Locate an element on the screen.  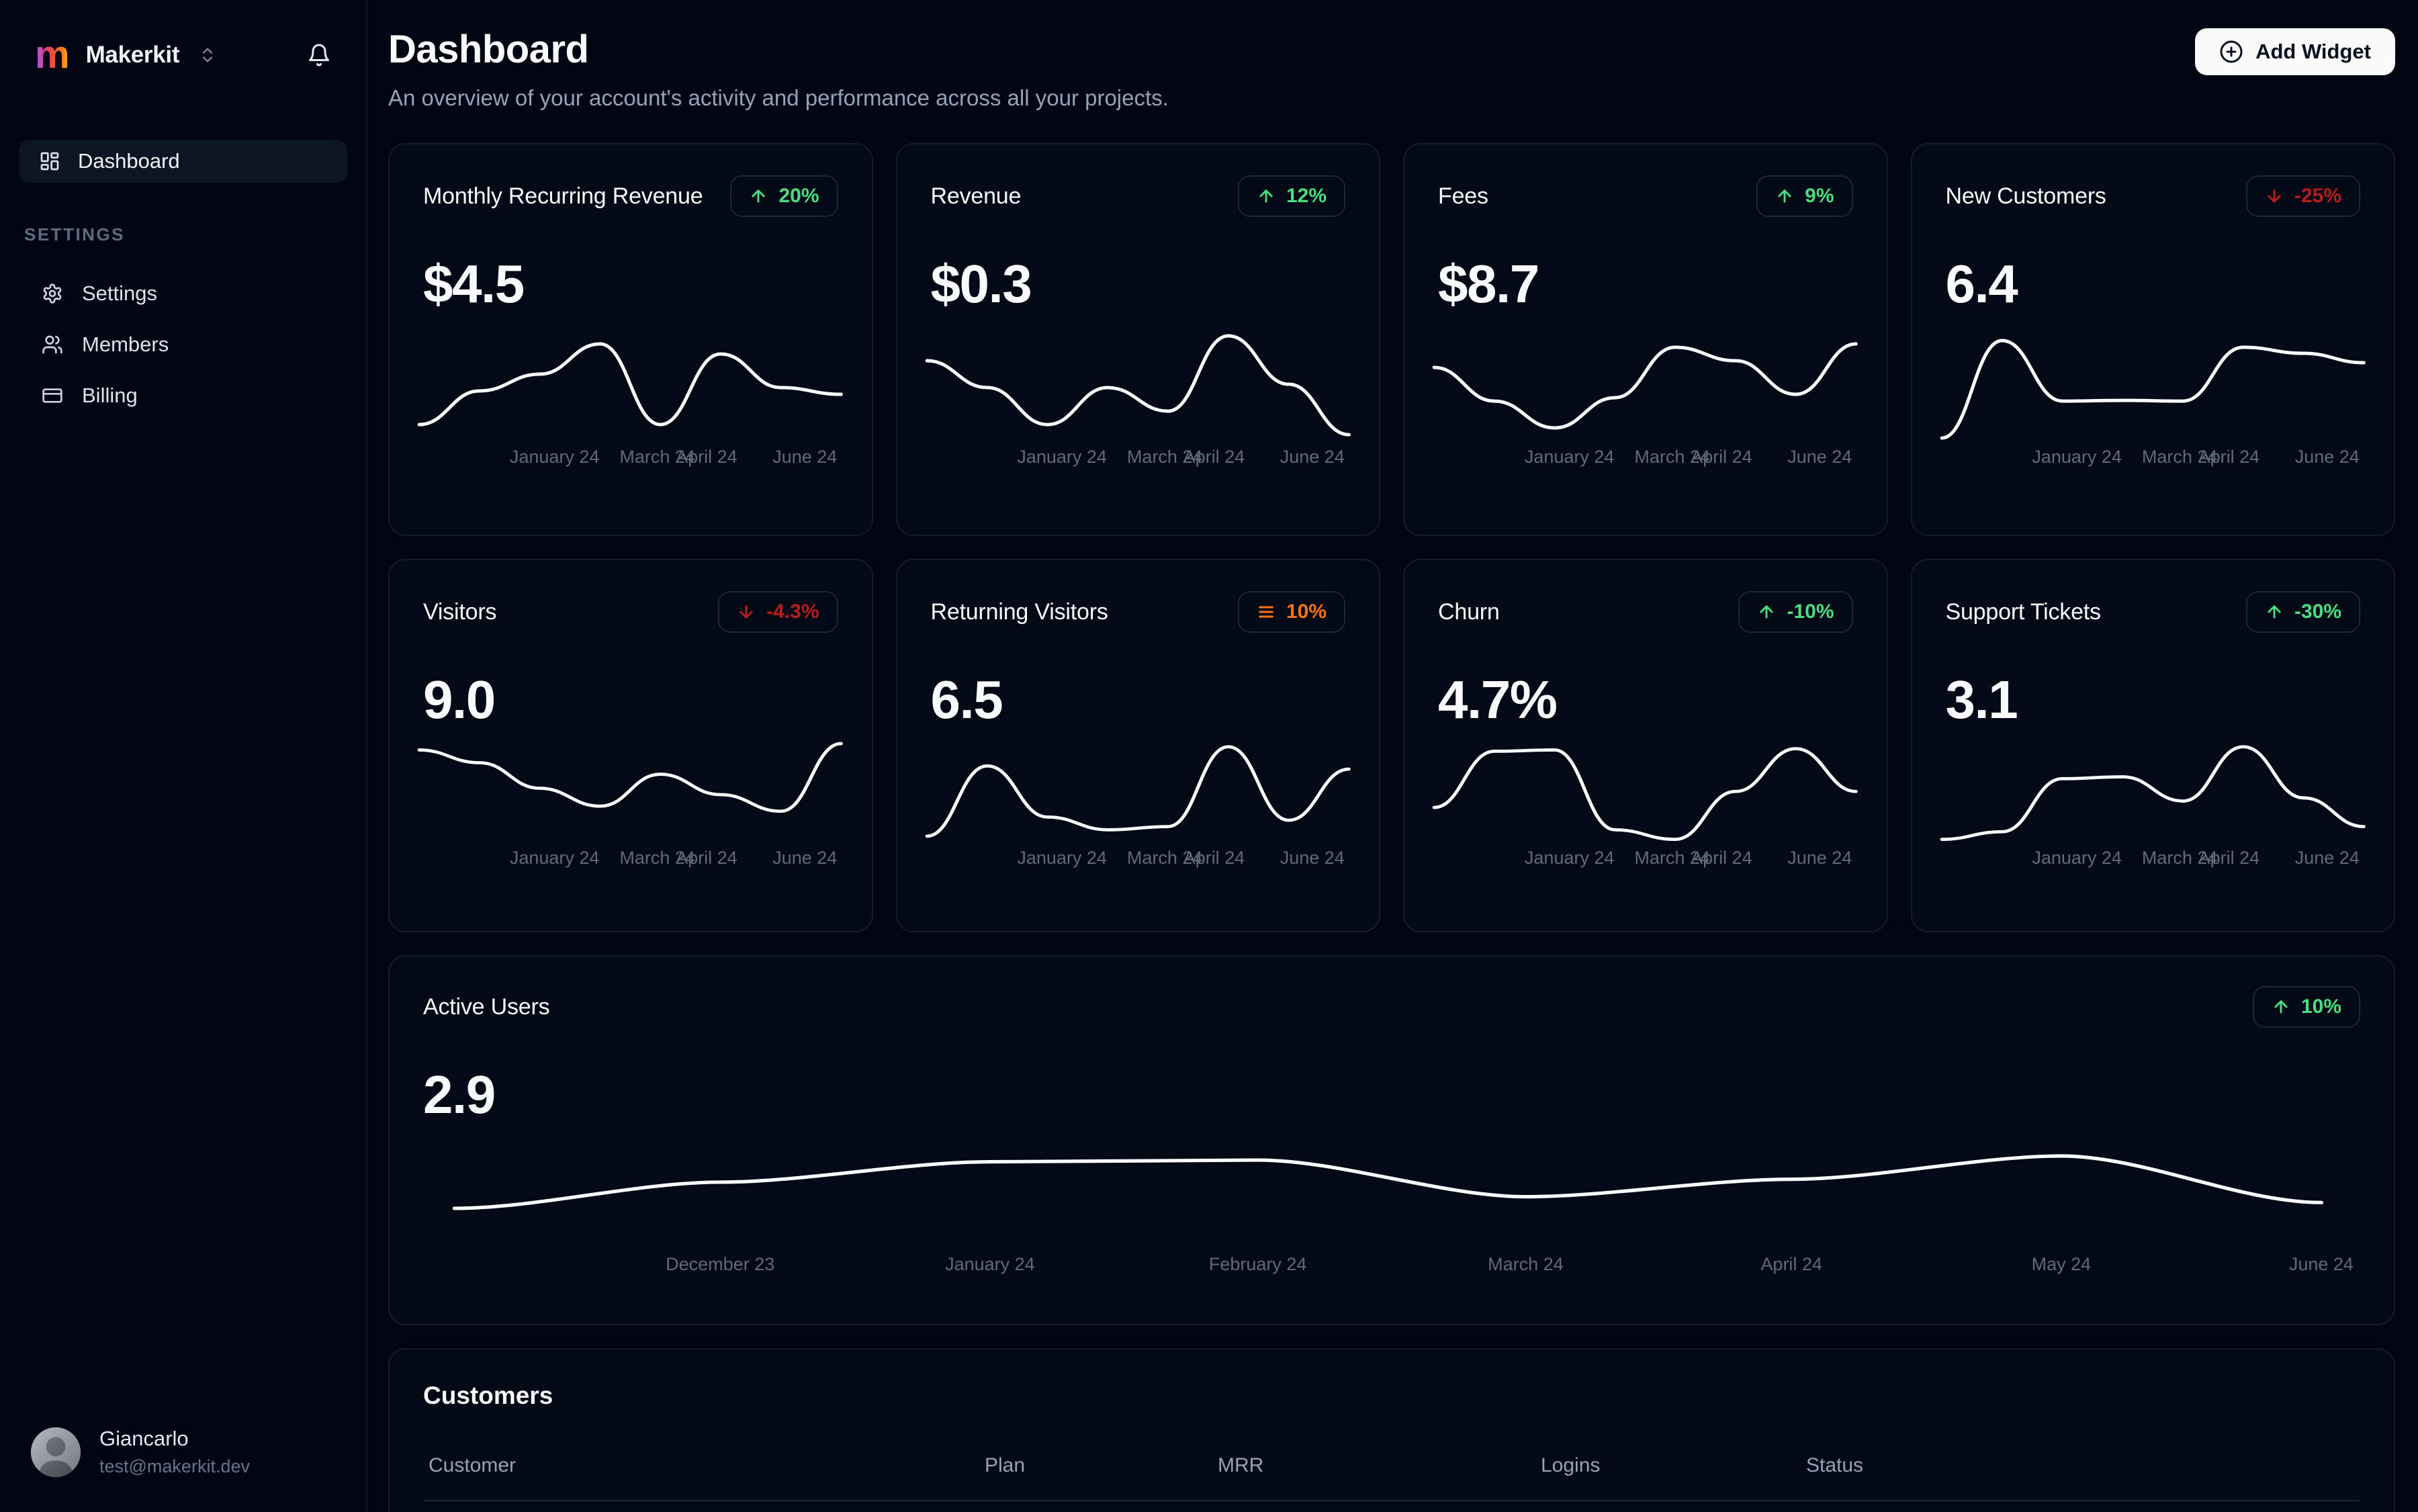
active-users-chart is located at coordinates (1391, 1182).